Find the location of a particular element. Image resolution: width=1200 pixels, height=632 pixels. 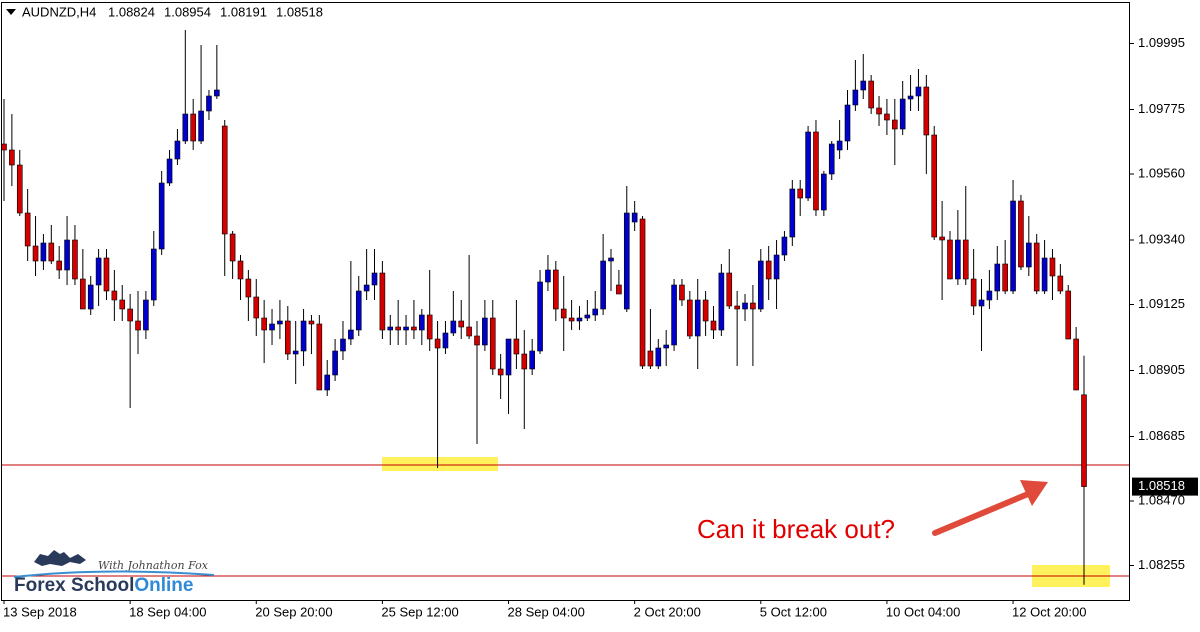

x-tick-label: 13 Sep 2018 is located at coordinates (40, 611).